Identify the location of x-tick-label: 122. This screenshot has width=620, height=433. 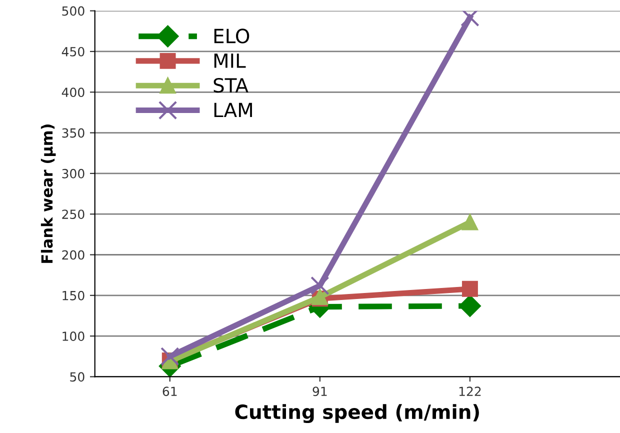
(470, 391).